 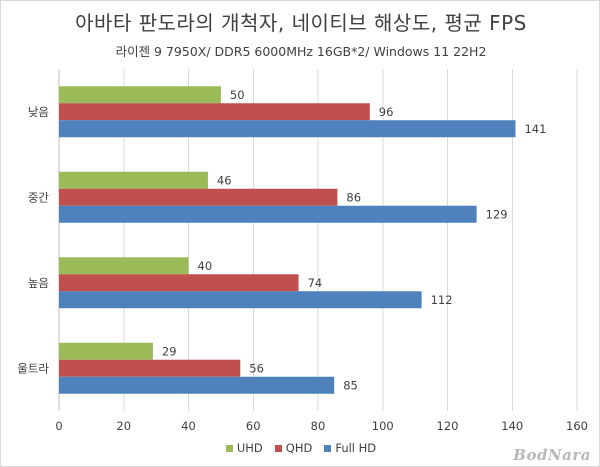 I want to click on data-label: 96, so click(x=386, y=112).